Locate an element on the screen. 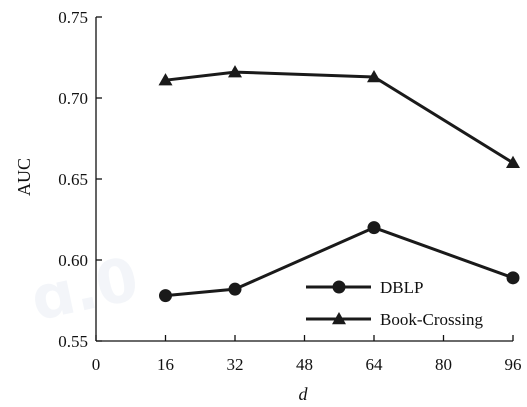  y-axis-ticks: 0.55 0.60 0.65 0.70 0.75 is located at coordinates (80, 179).